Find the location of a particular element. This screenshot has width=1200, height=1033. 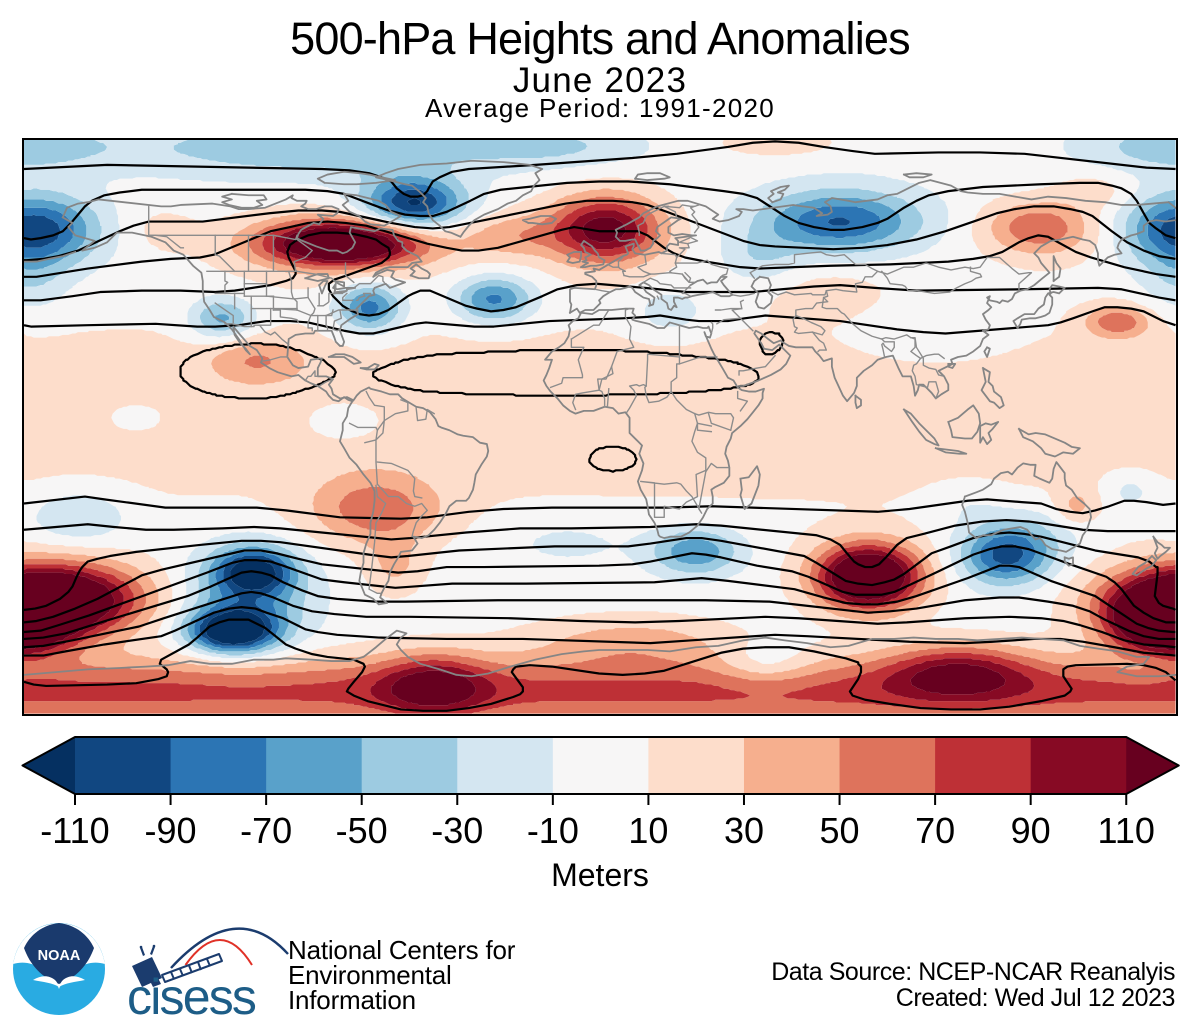

svg-text: -110 is located at coordinates (74, 830).